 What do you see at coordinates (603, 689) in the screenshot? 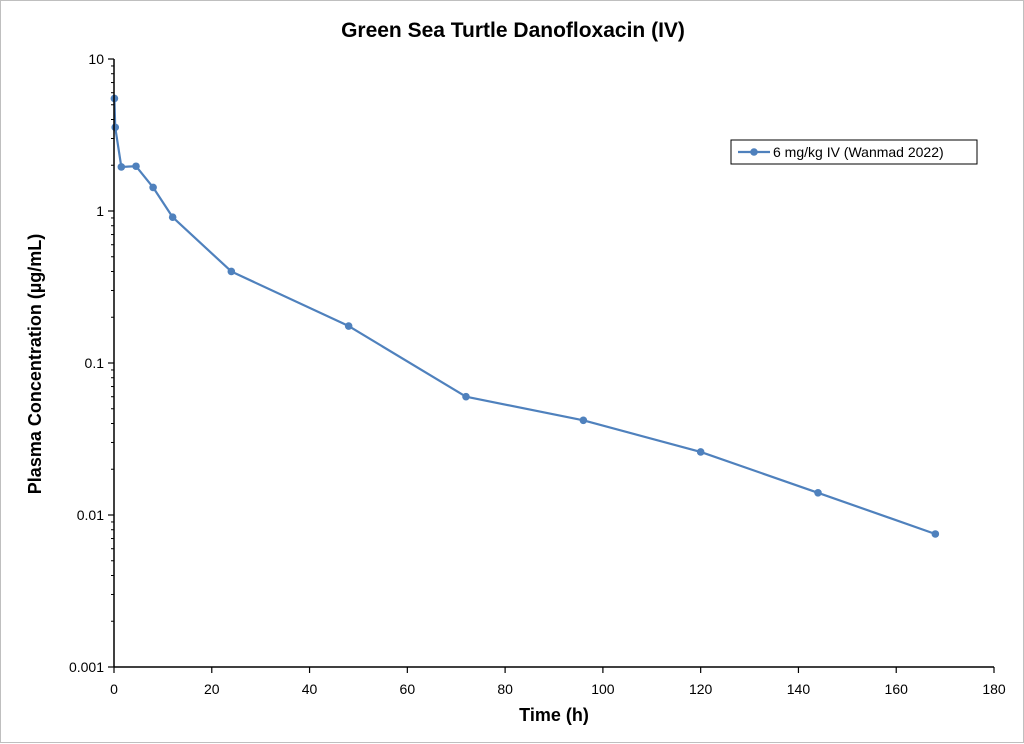
I see `x-tick-label: 100` at bounding box center [603, 689].